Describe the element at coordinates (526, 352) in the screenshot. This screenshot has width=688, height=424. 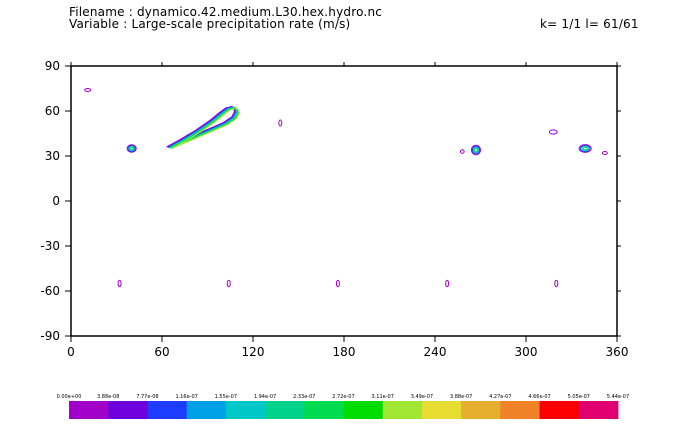
I see `x-tick-label: 300` at that location.